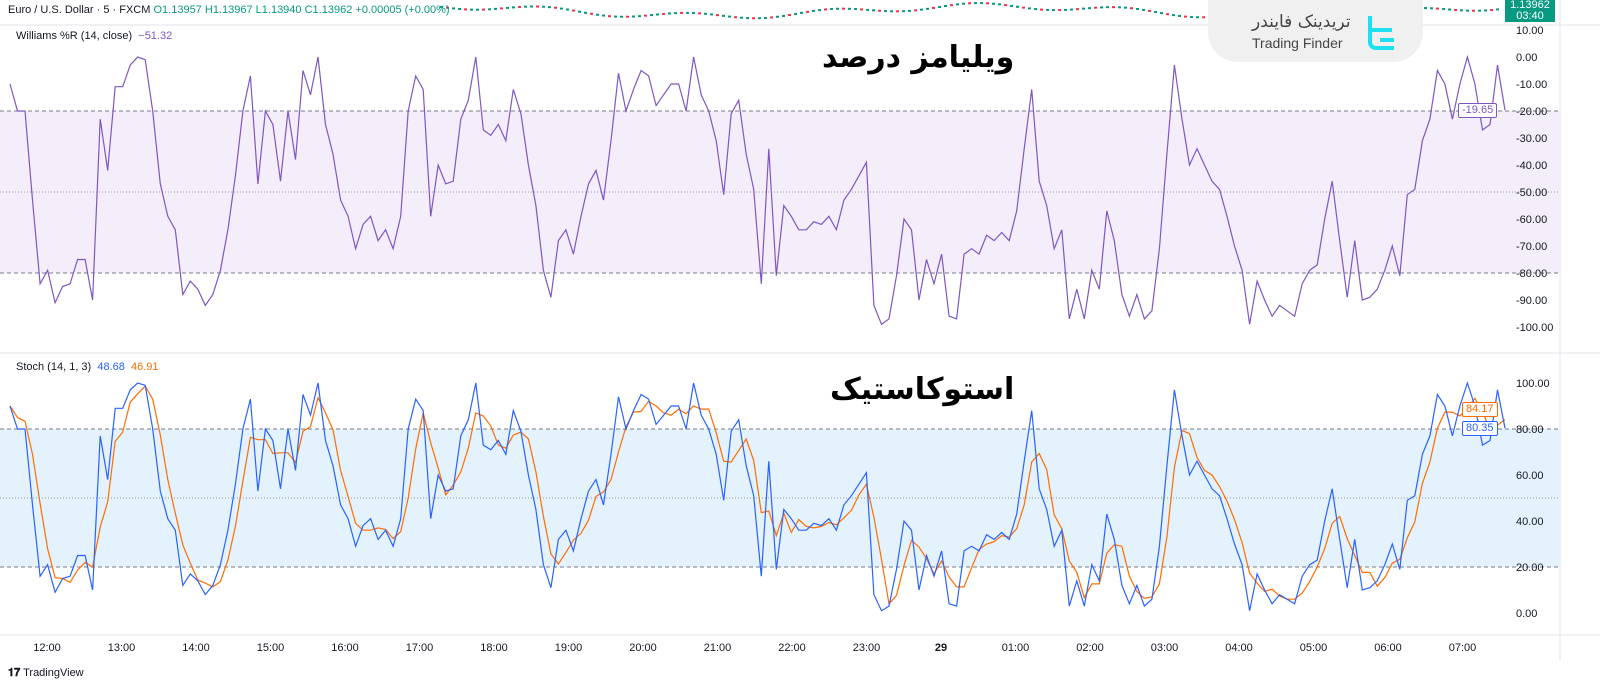  I want to click on x-tick-label: 06:00, so click(1388, 648).